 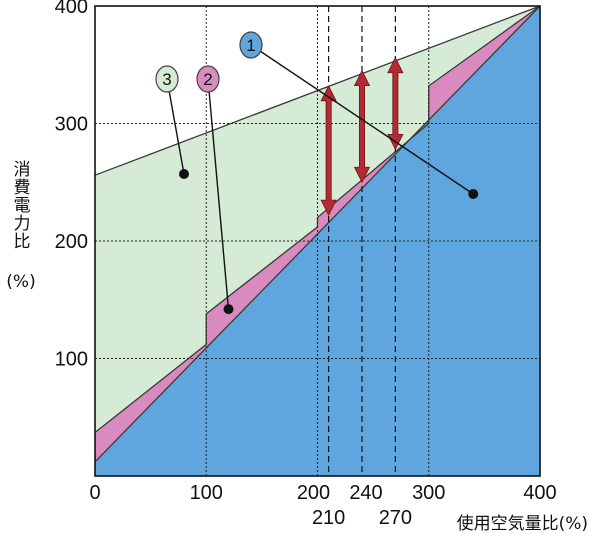 What do you see at coordinates (71, 125) in the screenshot?
I see `y-tick-label-300: 300` at bounding box center [71, 125].